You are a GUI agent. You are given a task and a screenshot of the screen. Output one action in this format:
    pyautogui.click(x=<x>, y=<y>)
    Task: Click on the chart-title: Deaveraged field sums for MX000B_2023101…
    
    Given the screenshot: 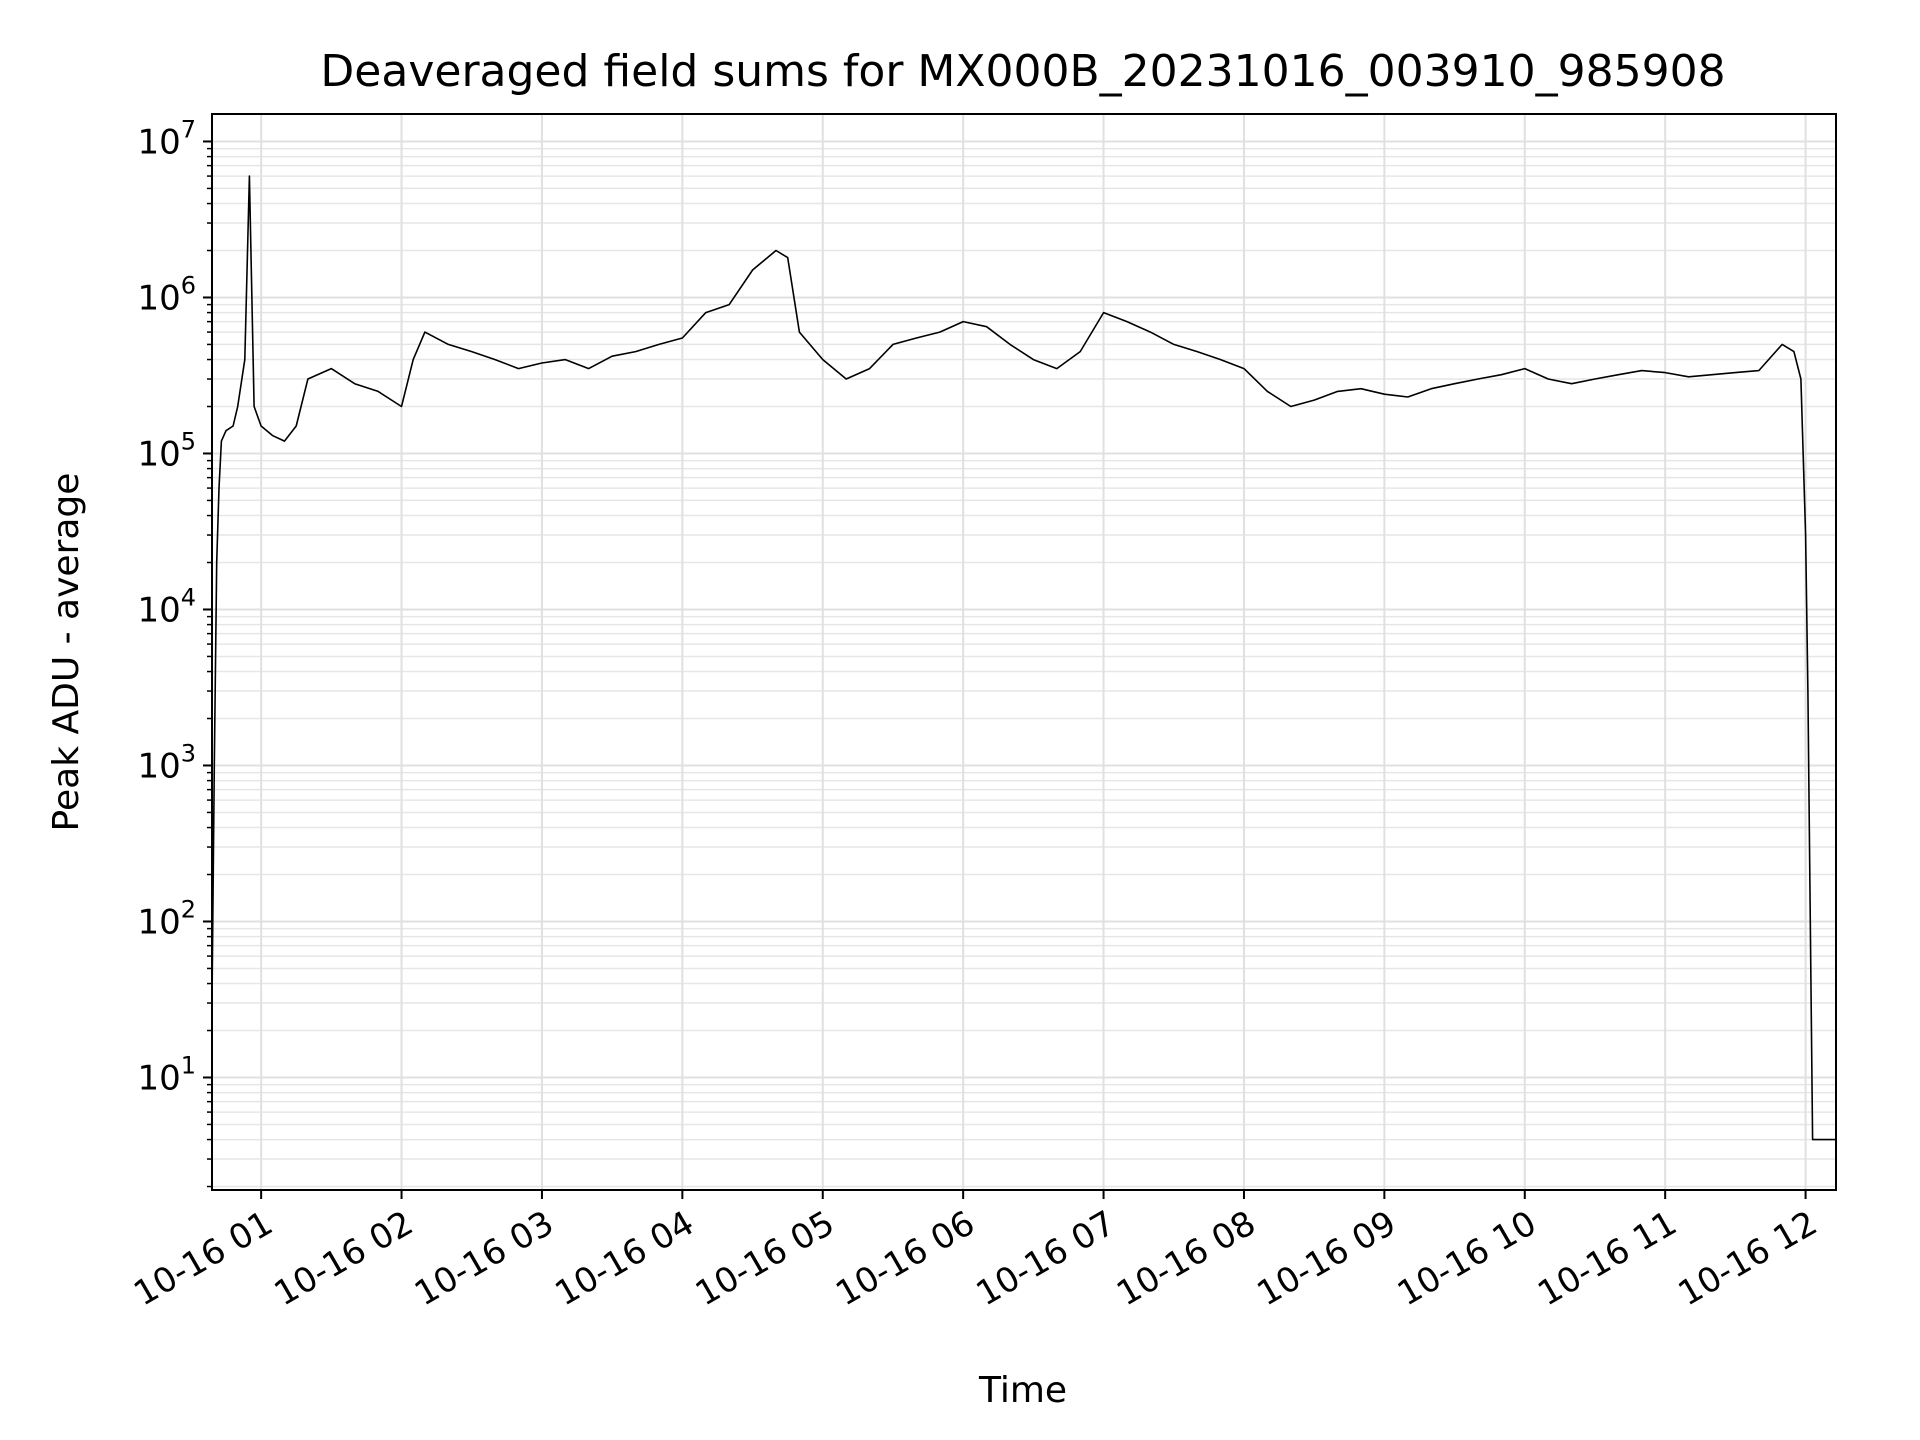 What is the action you would take?
    pyautogui.click(x=1022, y=71)
    